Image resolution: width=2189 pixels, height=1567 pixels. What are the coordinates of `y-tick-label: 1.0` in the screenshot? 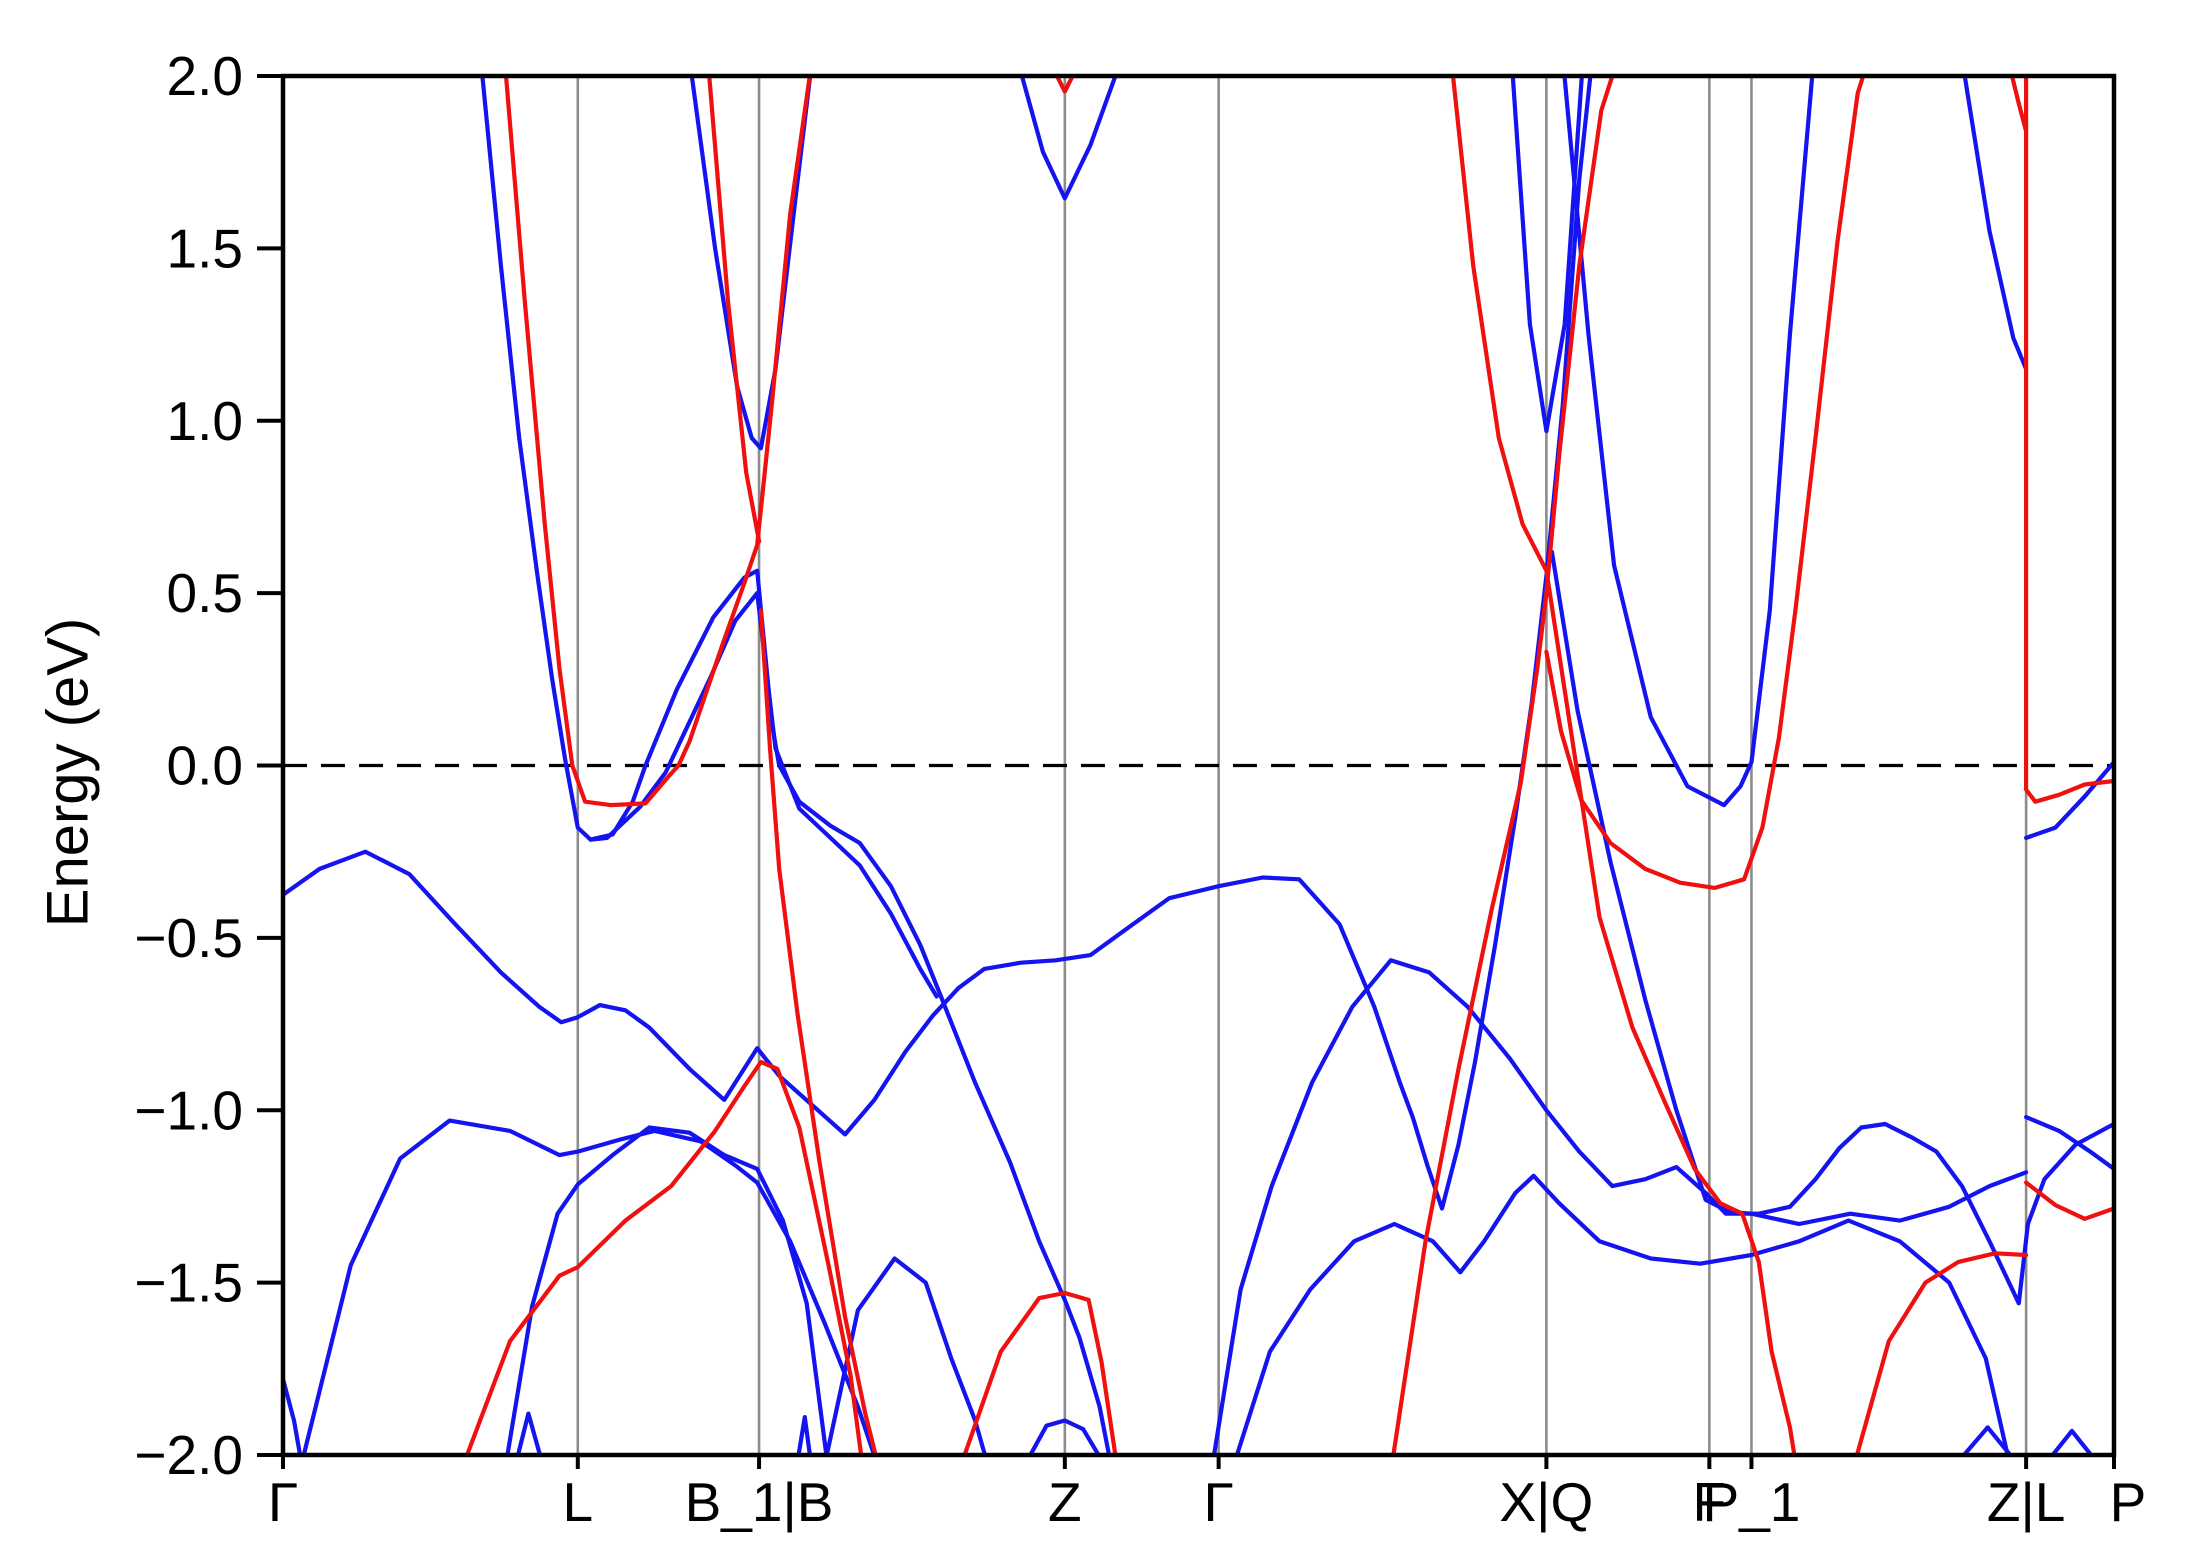 It's located at (205, 421).